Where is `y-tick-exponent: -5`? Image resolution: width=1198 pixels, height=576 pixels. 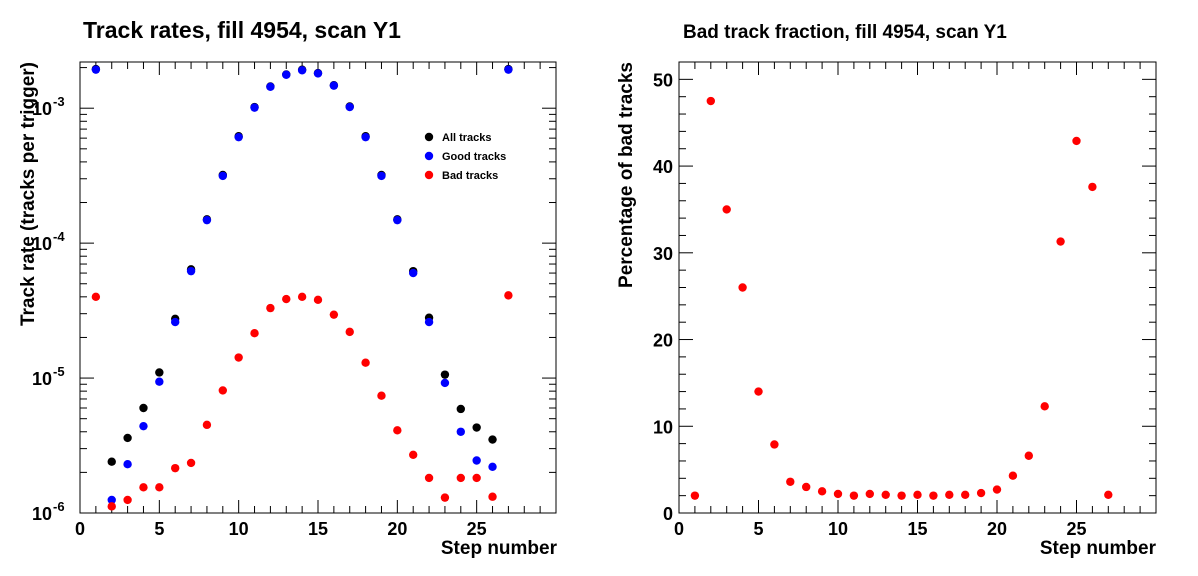
y-tick-exponent: -5 is located at coordinates (59, 371).